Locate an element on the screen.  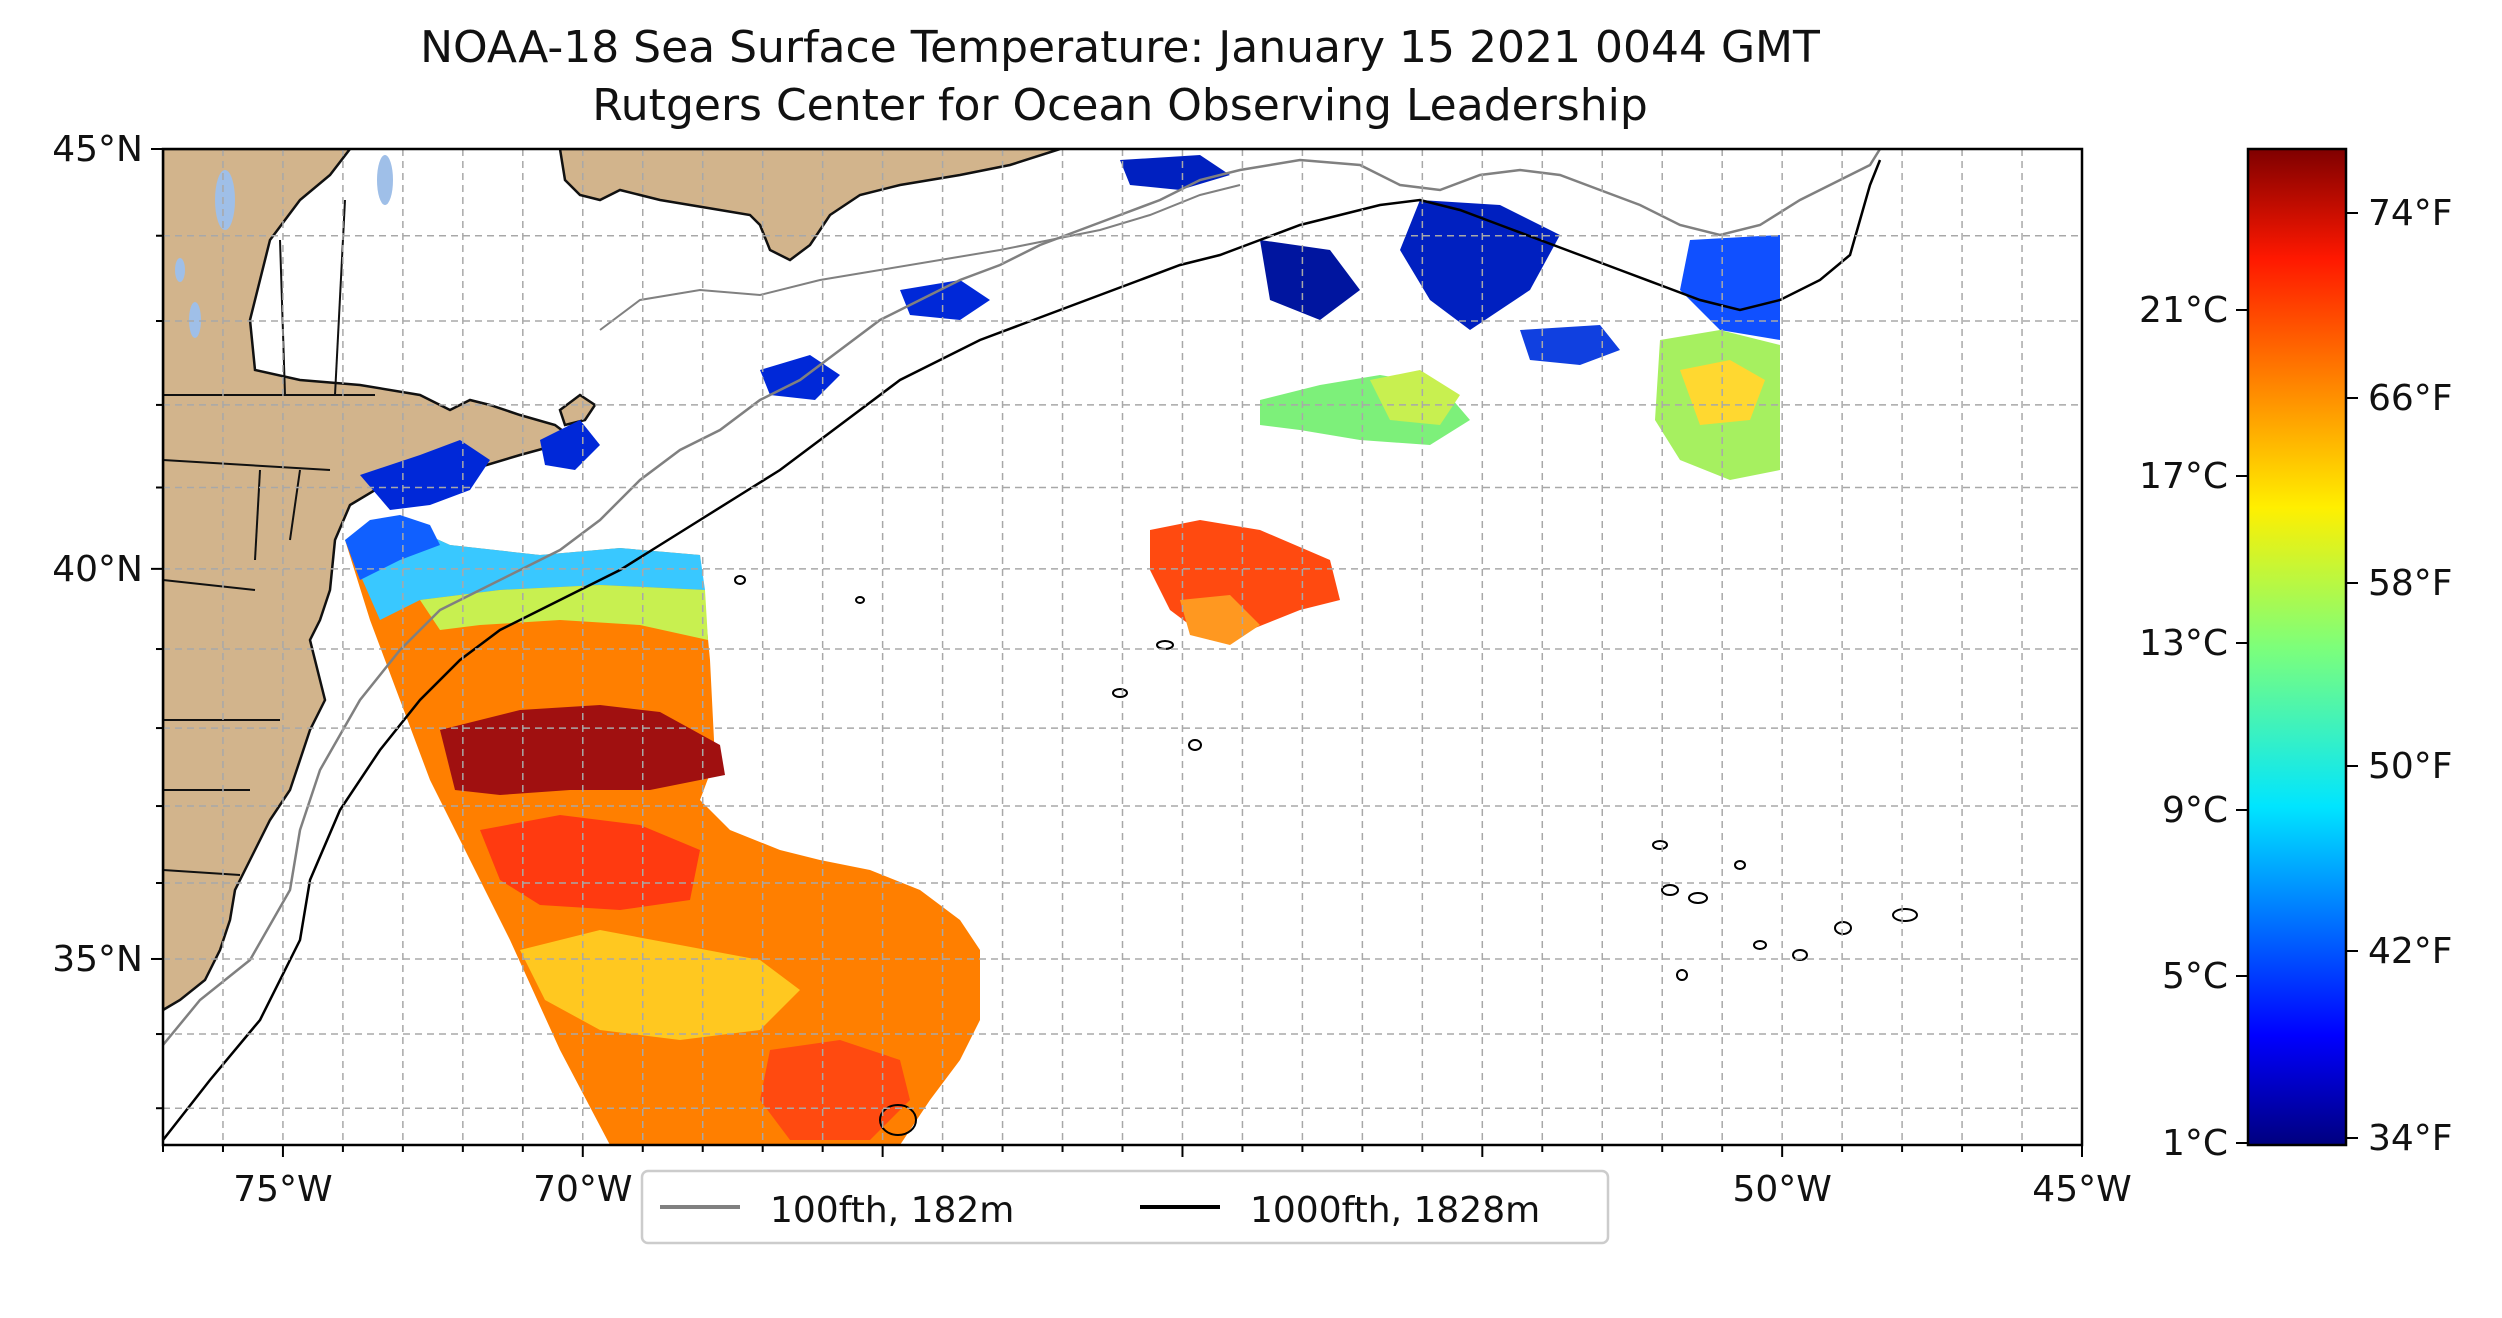
lakes is located at coordinates (284, 246).